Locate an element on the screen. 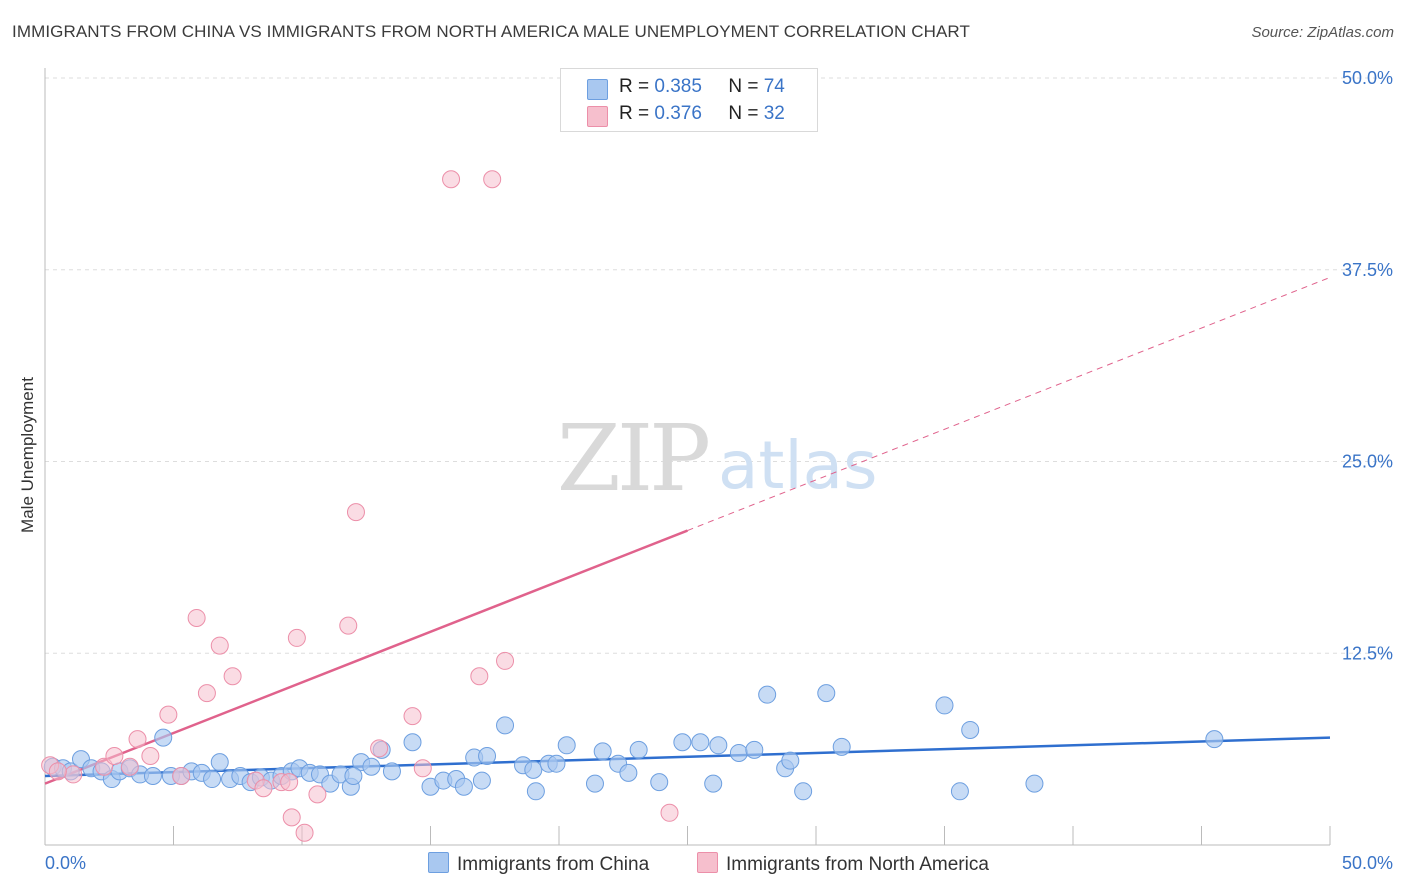  y-tick-label: 50.0% is located at coordinates (1367, 78).